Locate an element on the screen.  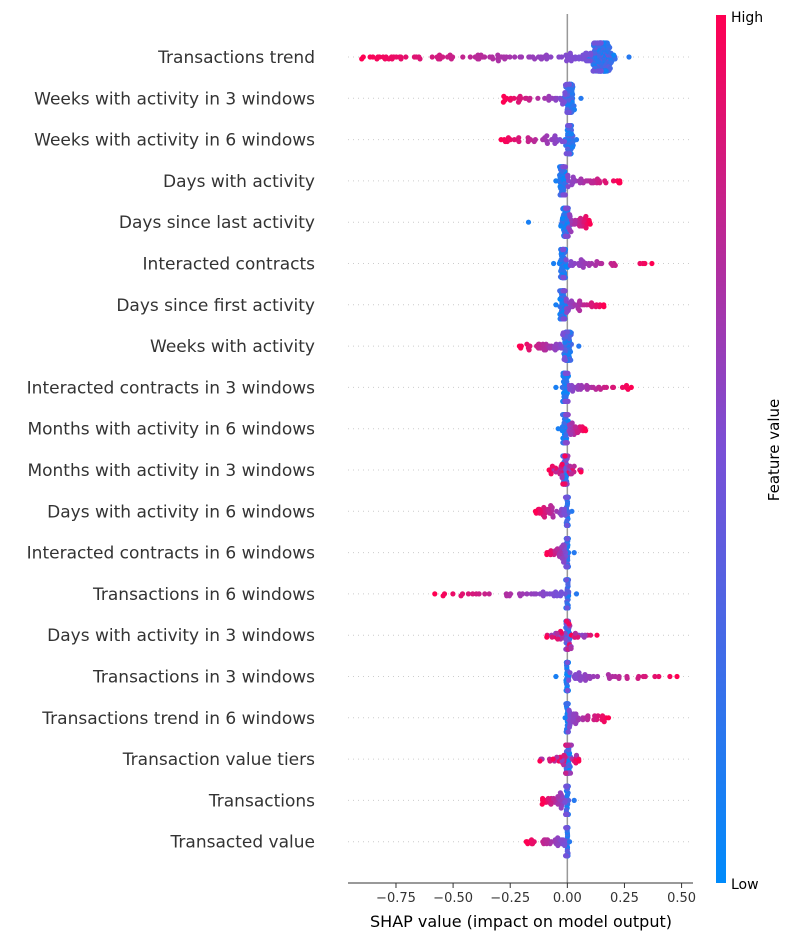
colorbar-high-label: High is located at coordinates (747, 18).